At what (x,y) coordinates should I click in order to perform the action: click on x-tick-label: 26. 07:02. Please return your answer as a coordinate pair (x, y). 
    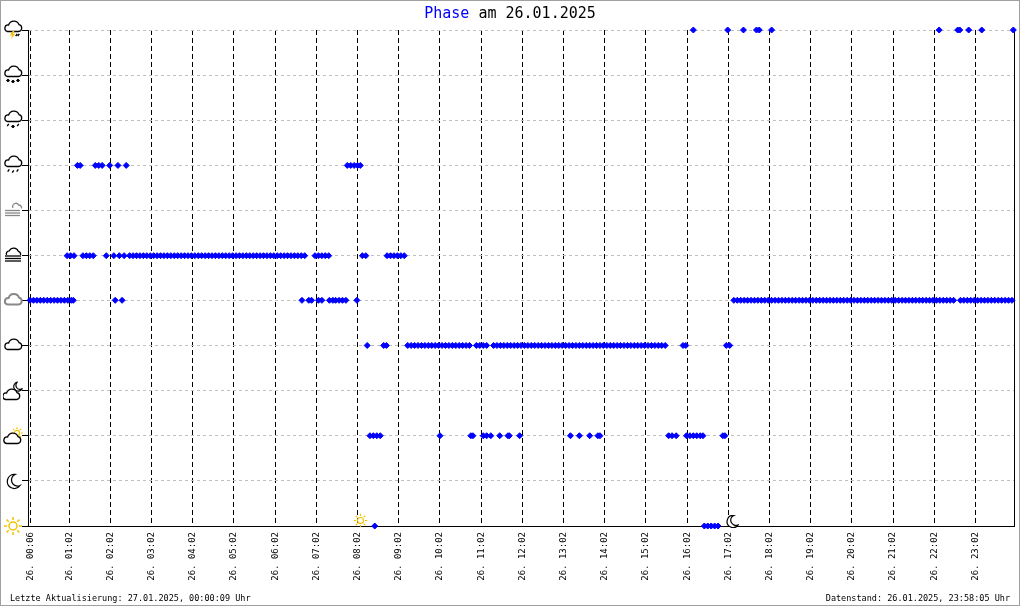
    Looking at the image, I should click on (315, 556).